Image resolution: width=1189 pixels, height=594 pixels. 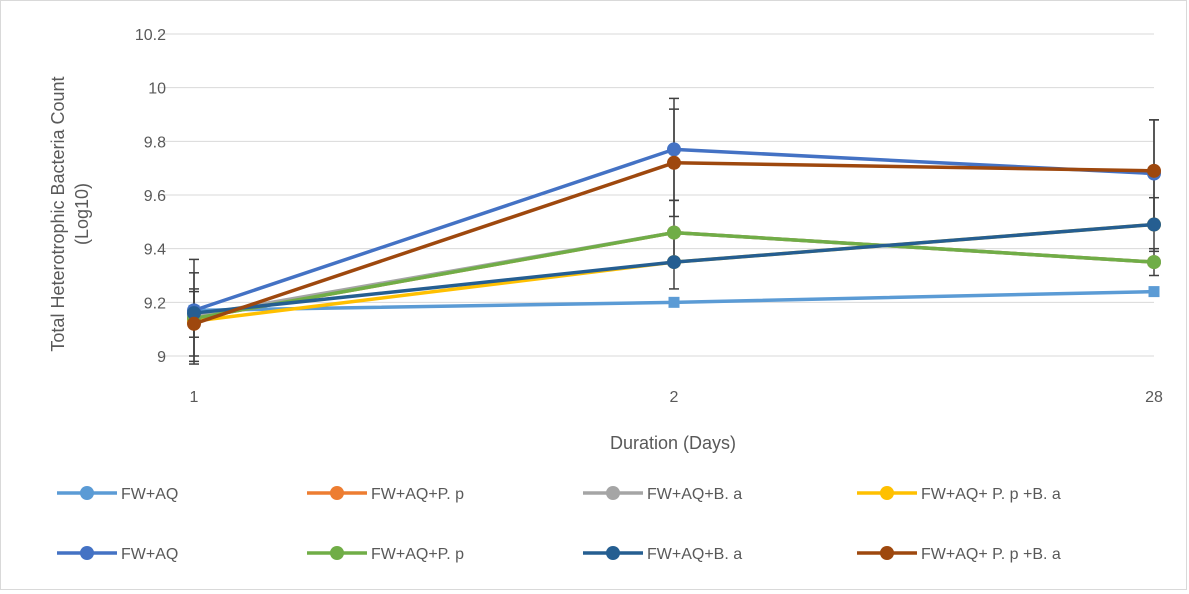 What do you see at coordinates (194, 397) in the screenshot?
I see `x-tick-label: 1` at bounding box center [194, 397].